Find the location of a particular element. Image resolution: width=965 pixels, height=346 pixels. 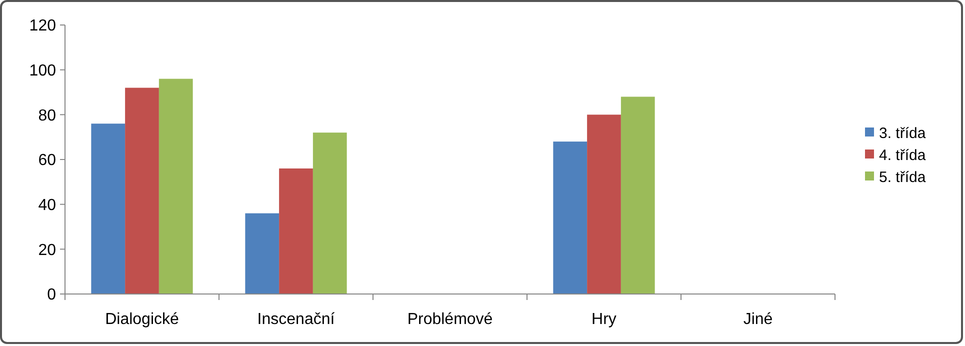

x-tick-label: Inscenační is located at coordinates (296, 319).